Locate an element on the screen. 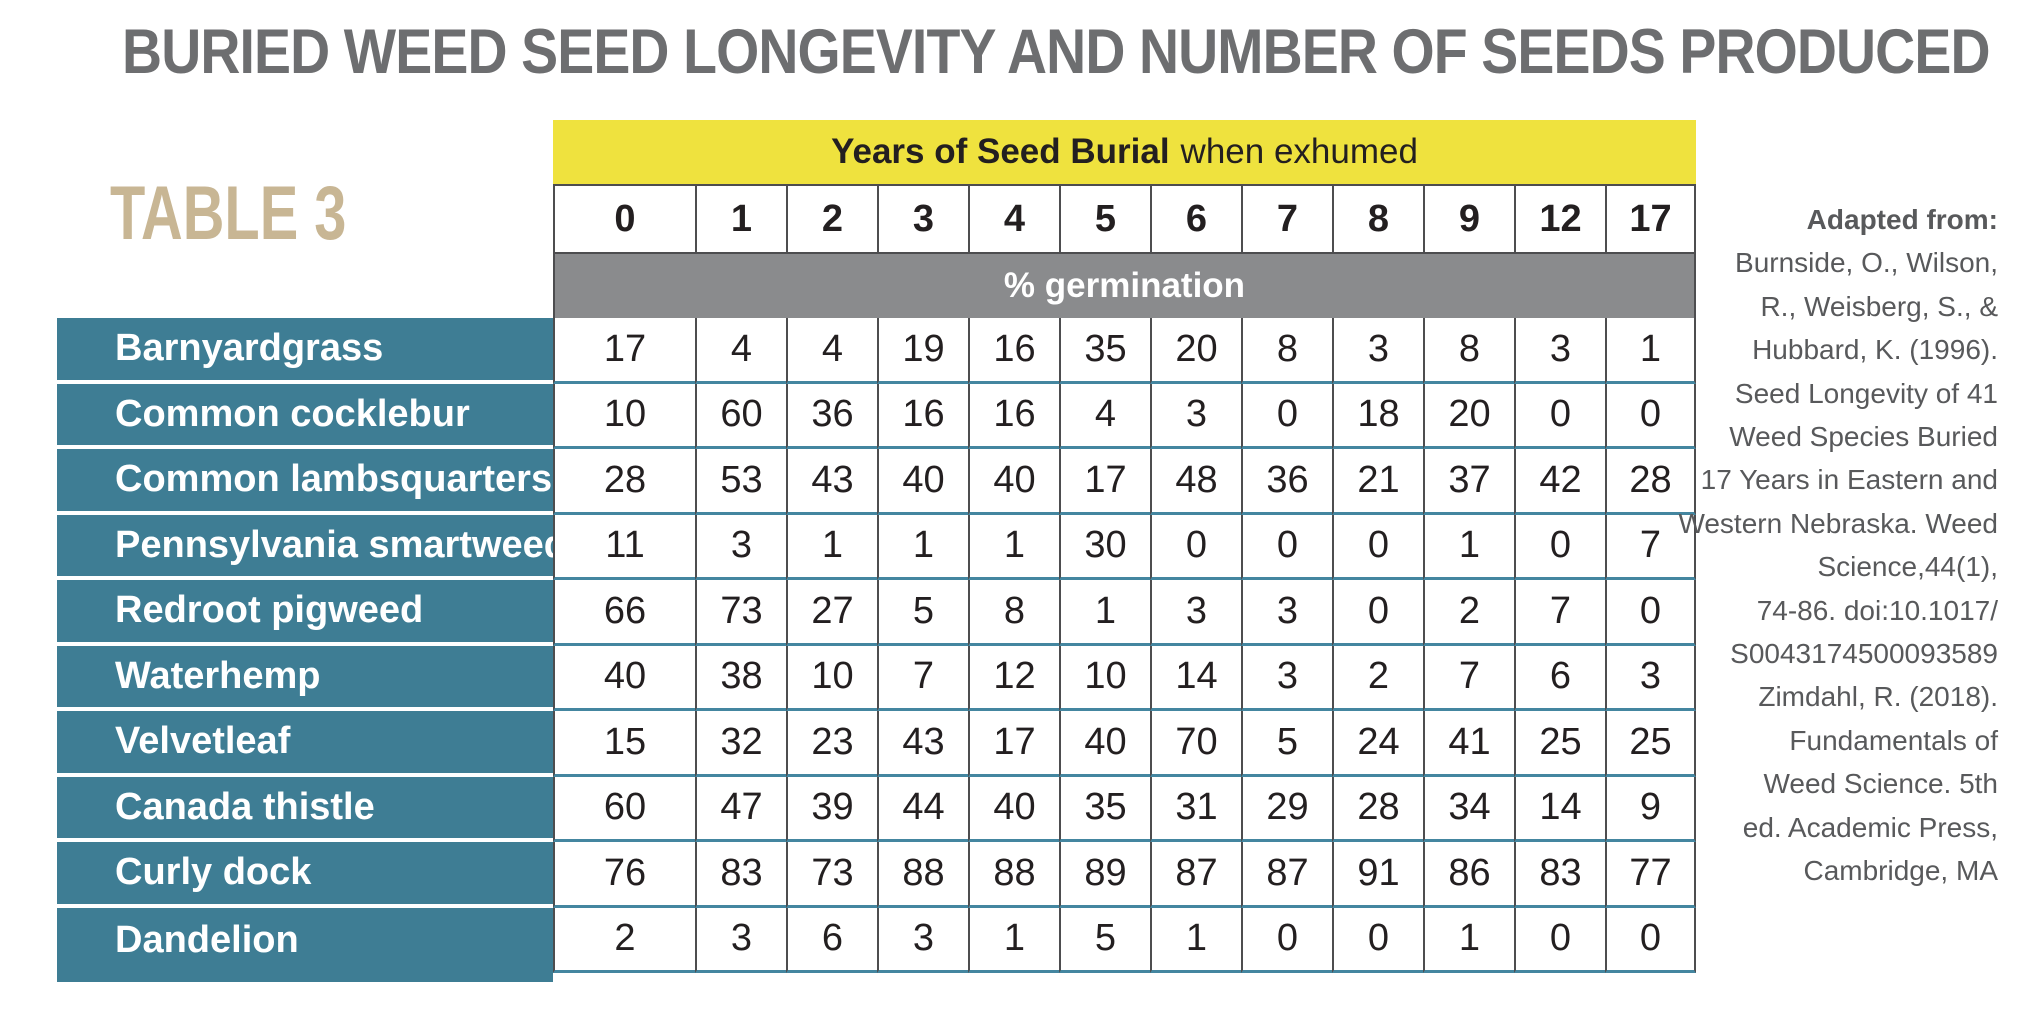  germination-value-cell: 5 is located at coordinates (922, 613).